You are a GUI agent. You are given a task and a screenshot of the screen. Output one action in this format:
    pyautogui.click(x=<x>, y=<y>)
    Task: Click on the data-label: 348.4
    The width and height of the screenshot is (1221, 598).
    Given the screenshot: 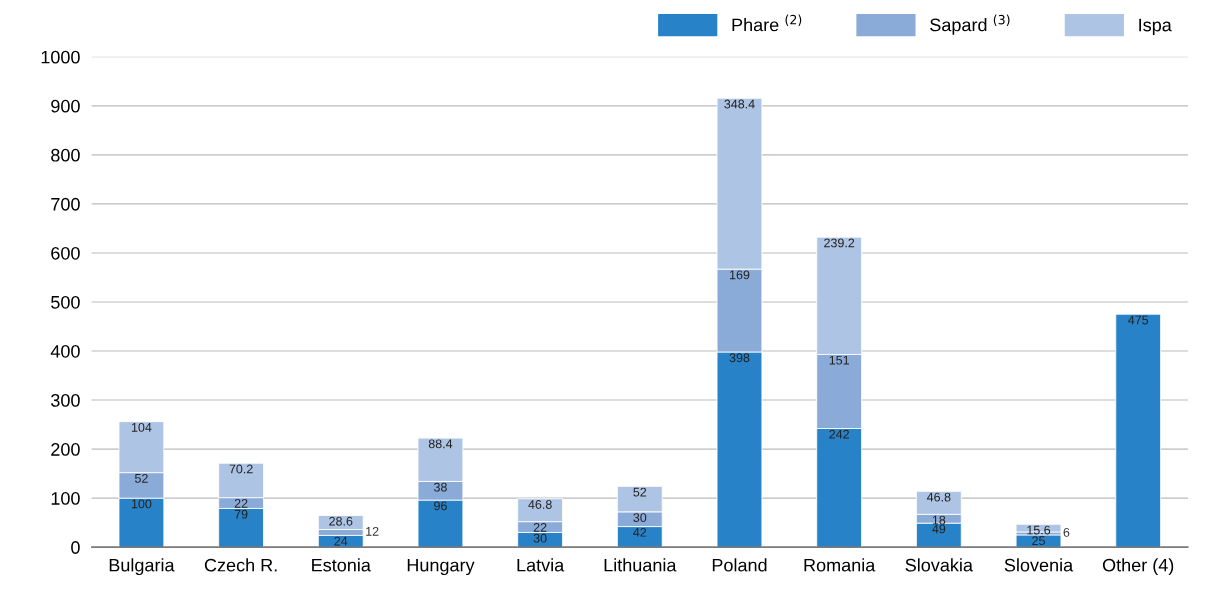 What is the action you would take?
    pyautogui.click(x=739, y=104)
    